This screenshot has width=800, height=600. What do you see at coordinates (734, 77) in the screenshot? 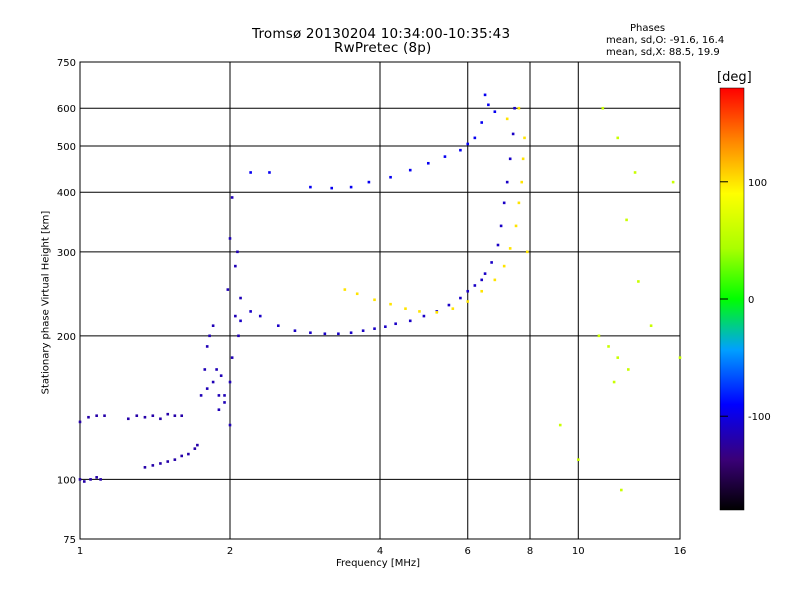
I see `colorbar-label: [deg]` at bounding box center [734, 77].